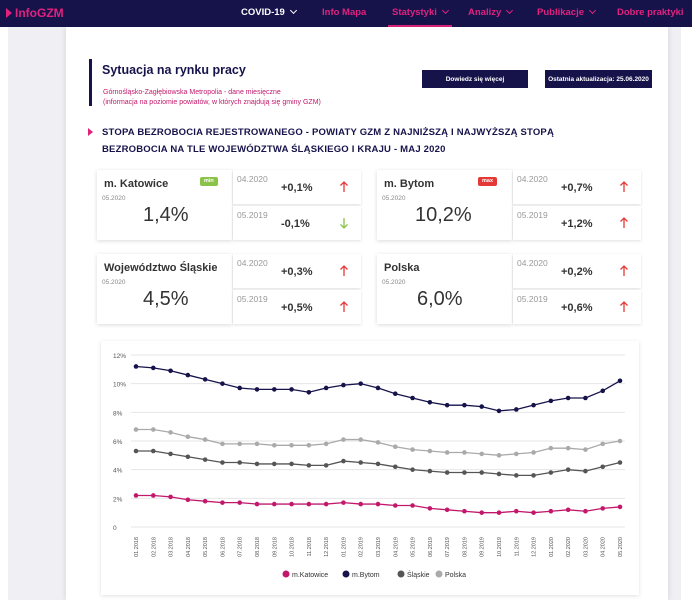 Image resolution: width=692 pixels, height=600 pixels. I want to click on min-badge: min, so click(209, 181).